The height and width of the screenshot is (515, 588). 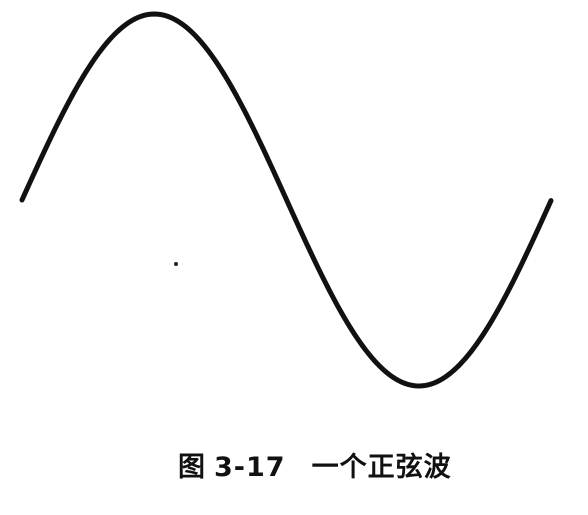 I want to click on stray-dot, so click(x=176, y=264).